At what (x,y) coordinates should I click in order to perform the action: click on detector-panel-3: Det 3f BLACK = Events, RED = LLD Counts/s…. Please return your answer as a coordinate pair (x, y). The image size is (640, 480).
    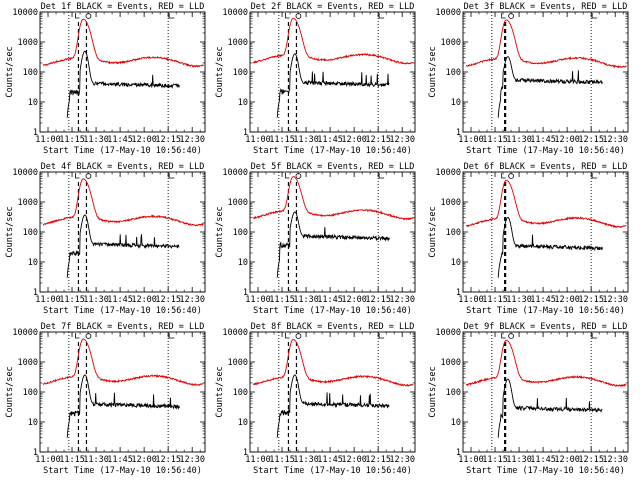
    Looking at the image, I should click on (528, 79).